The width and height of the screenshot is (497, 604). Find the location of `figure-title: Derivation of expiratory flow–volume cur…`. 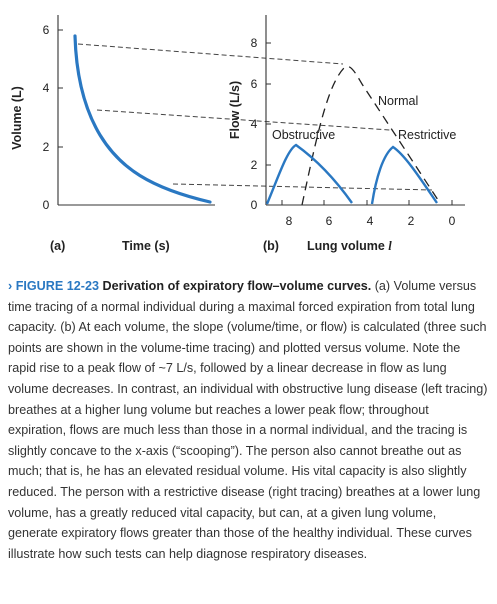

figure-title: Derivation of expiratory flow–volume cur… is located at coordinates (237, 286).